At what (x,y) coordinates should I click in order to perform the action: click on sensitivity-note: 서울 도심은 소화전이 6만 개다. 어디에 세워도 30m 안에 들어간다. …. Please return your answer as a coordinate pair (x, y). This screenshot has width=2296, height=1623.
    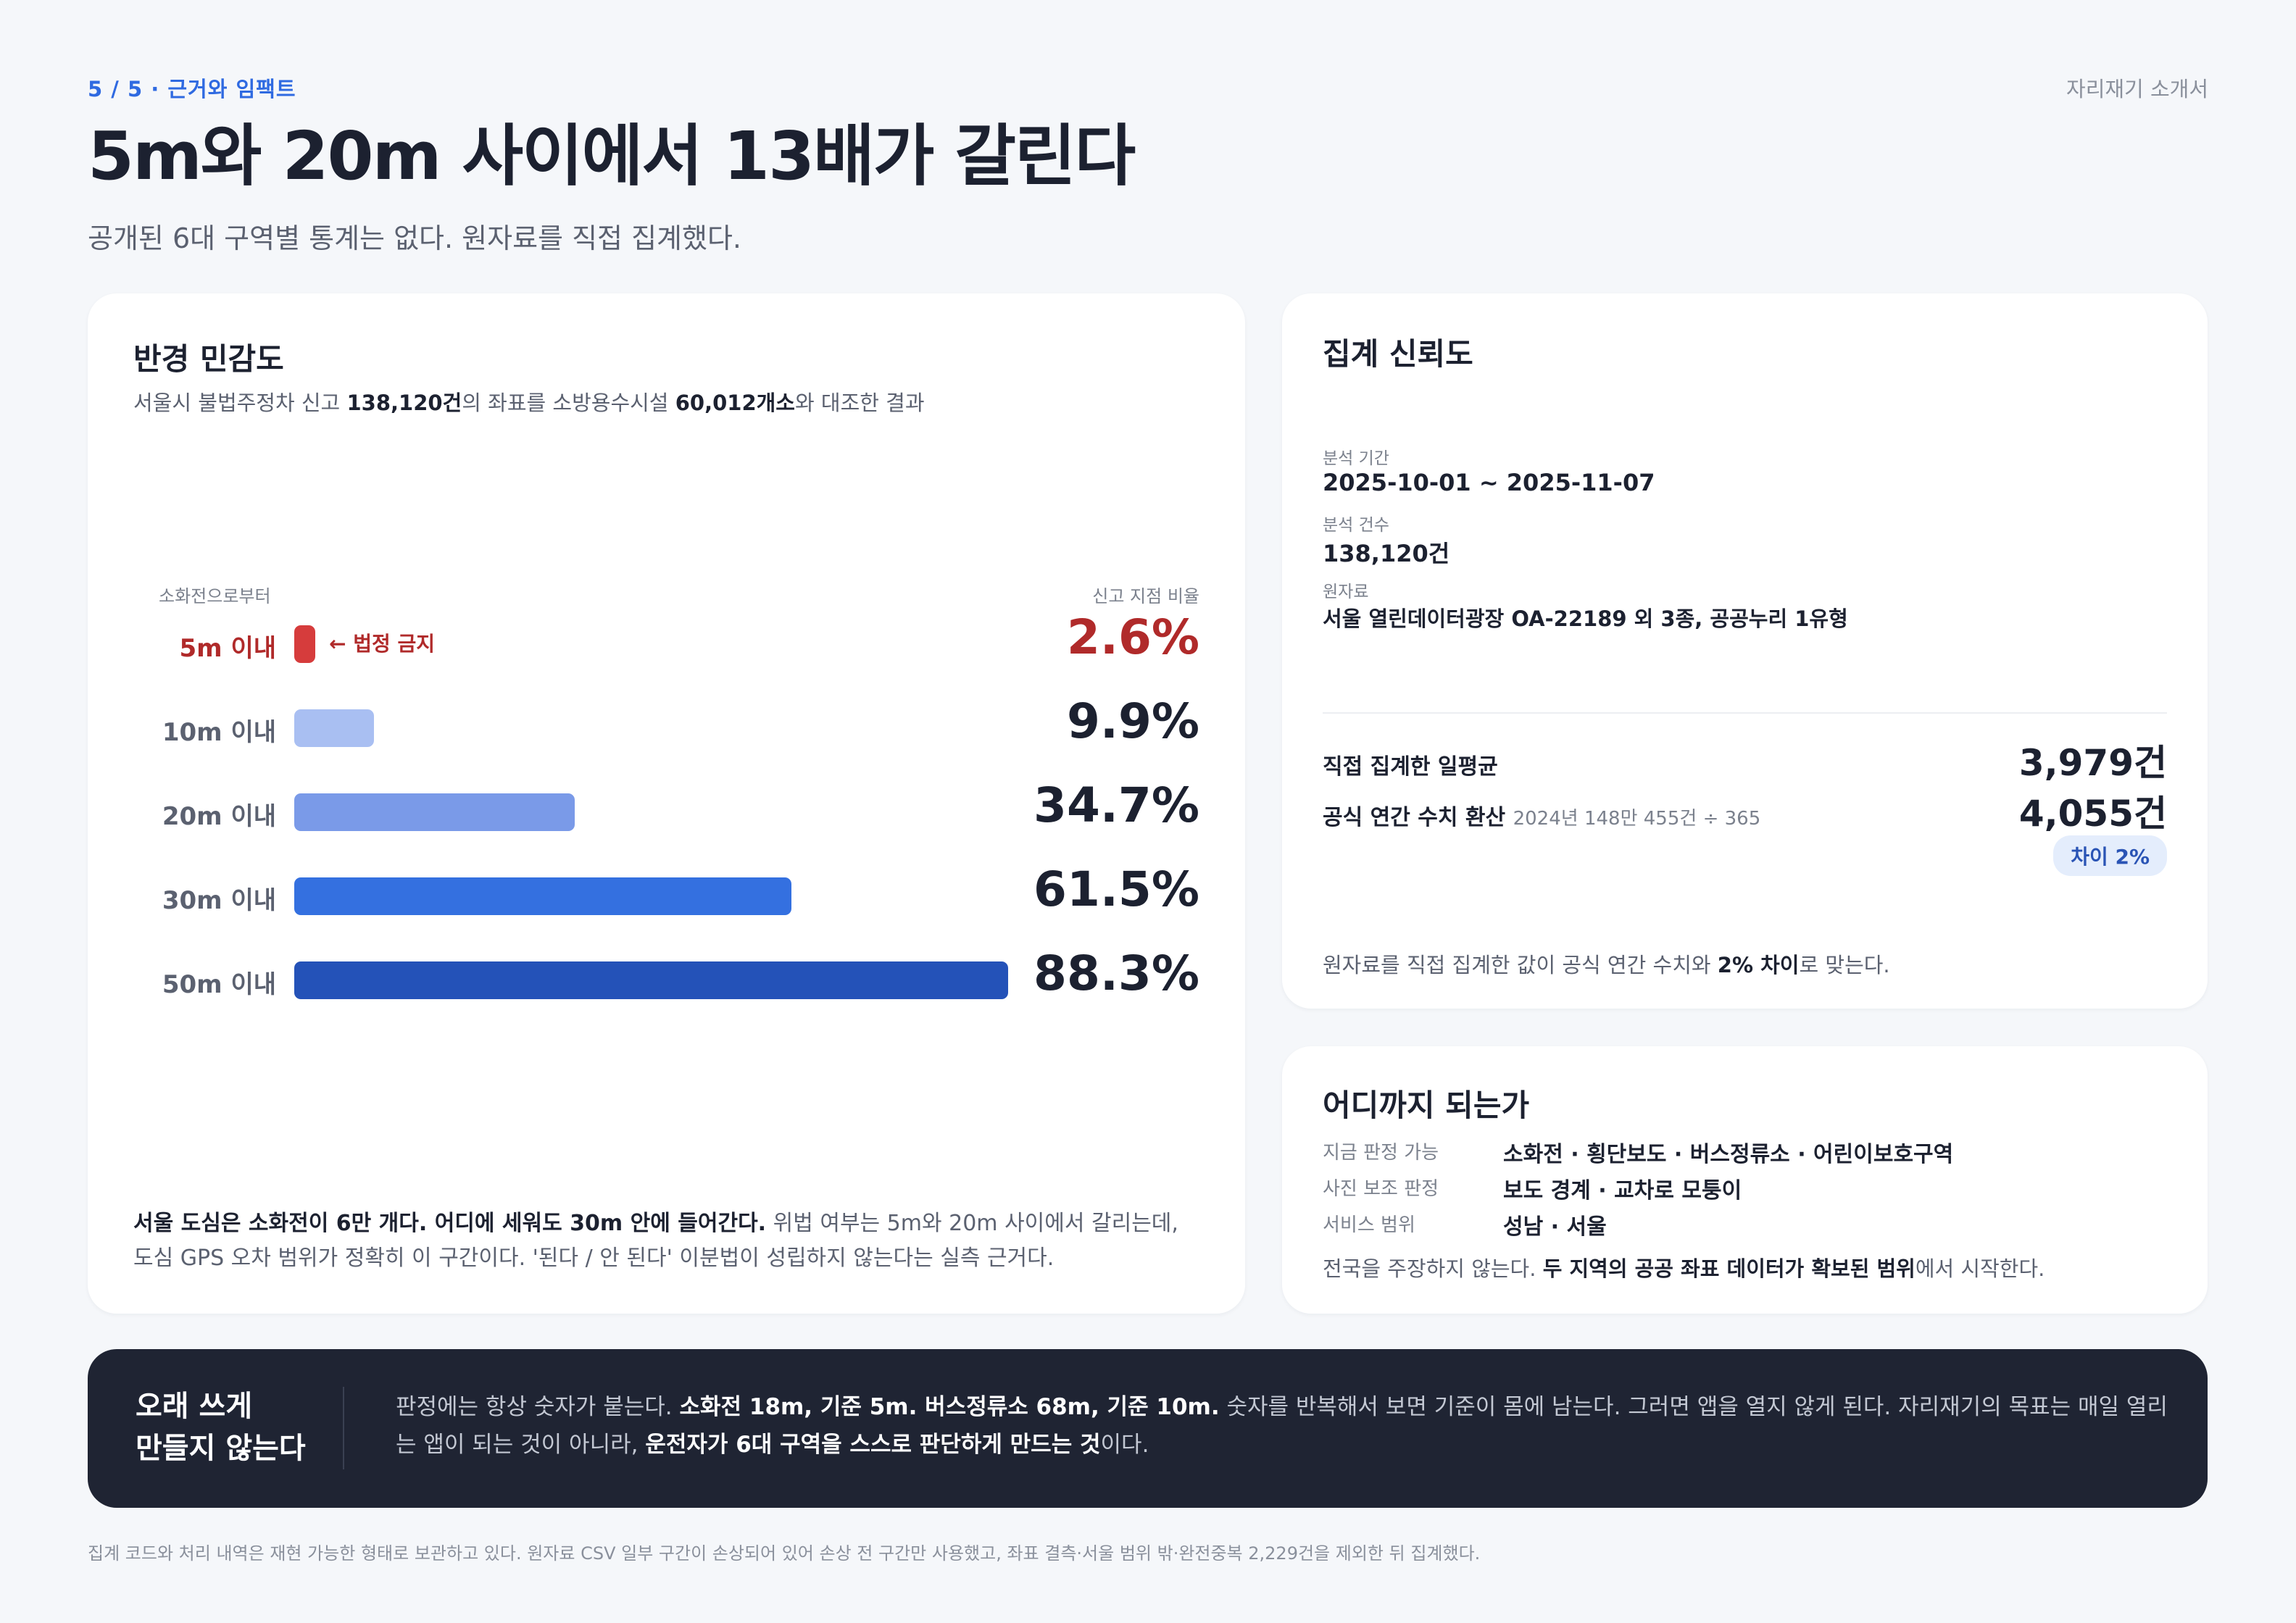
    Looking at the image, I should click on (666, 1241).